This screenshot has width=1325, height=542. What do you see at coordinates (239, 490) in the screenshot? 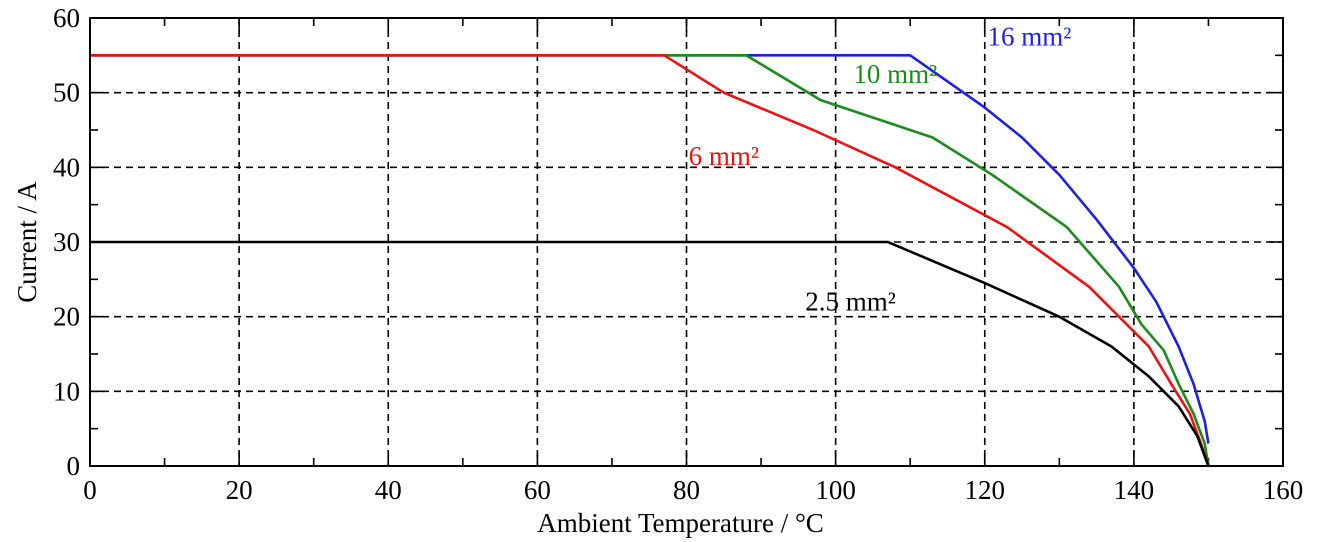
I see `x-tick-label-20: 20` at bounding box center [239, 490].